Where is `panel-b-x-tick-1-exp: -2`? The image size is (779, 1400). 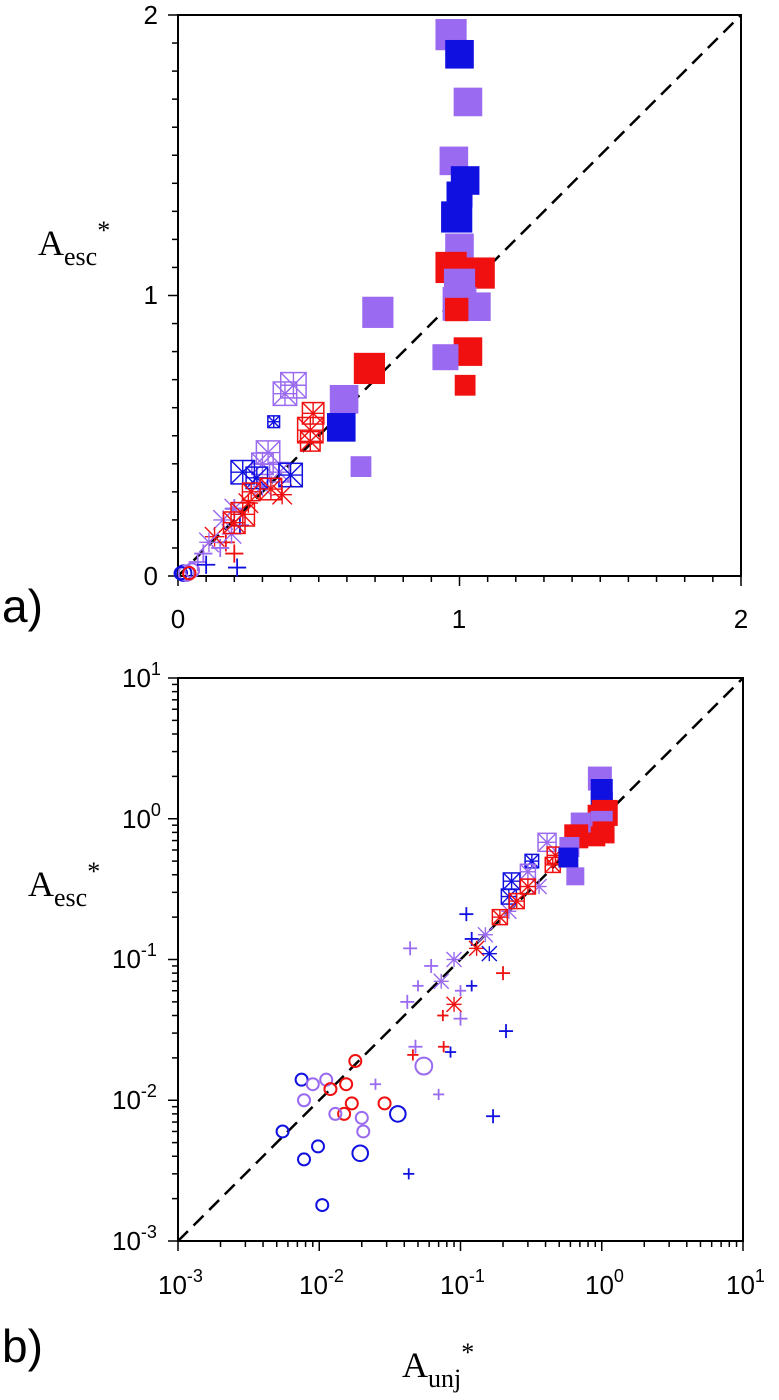
panel-b-x-tick-1-exp: -2 is located at coordinates (336, 1276).